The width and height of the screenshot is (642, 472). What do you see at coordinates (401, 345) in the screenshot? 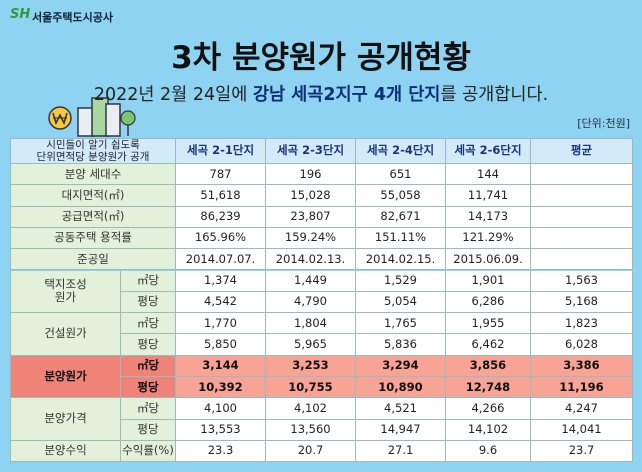
I see `data-cell: 5,836` at bounding box center [401, 345].